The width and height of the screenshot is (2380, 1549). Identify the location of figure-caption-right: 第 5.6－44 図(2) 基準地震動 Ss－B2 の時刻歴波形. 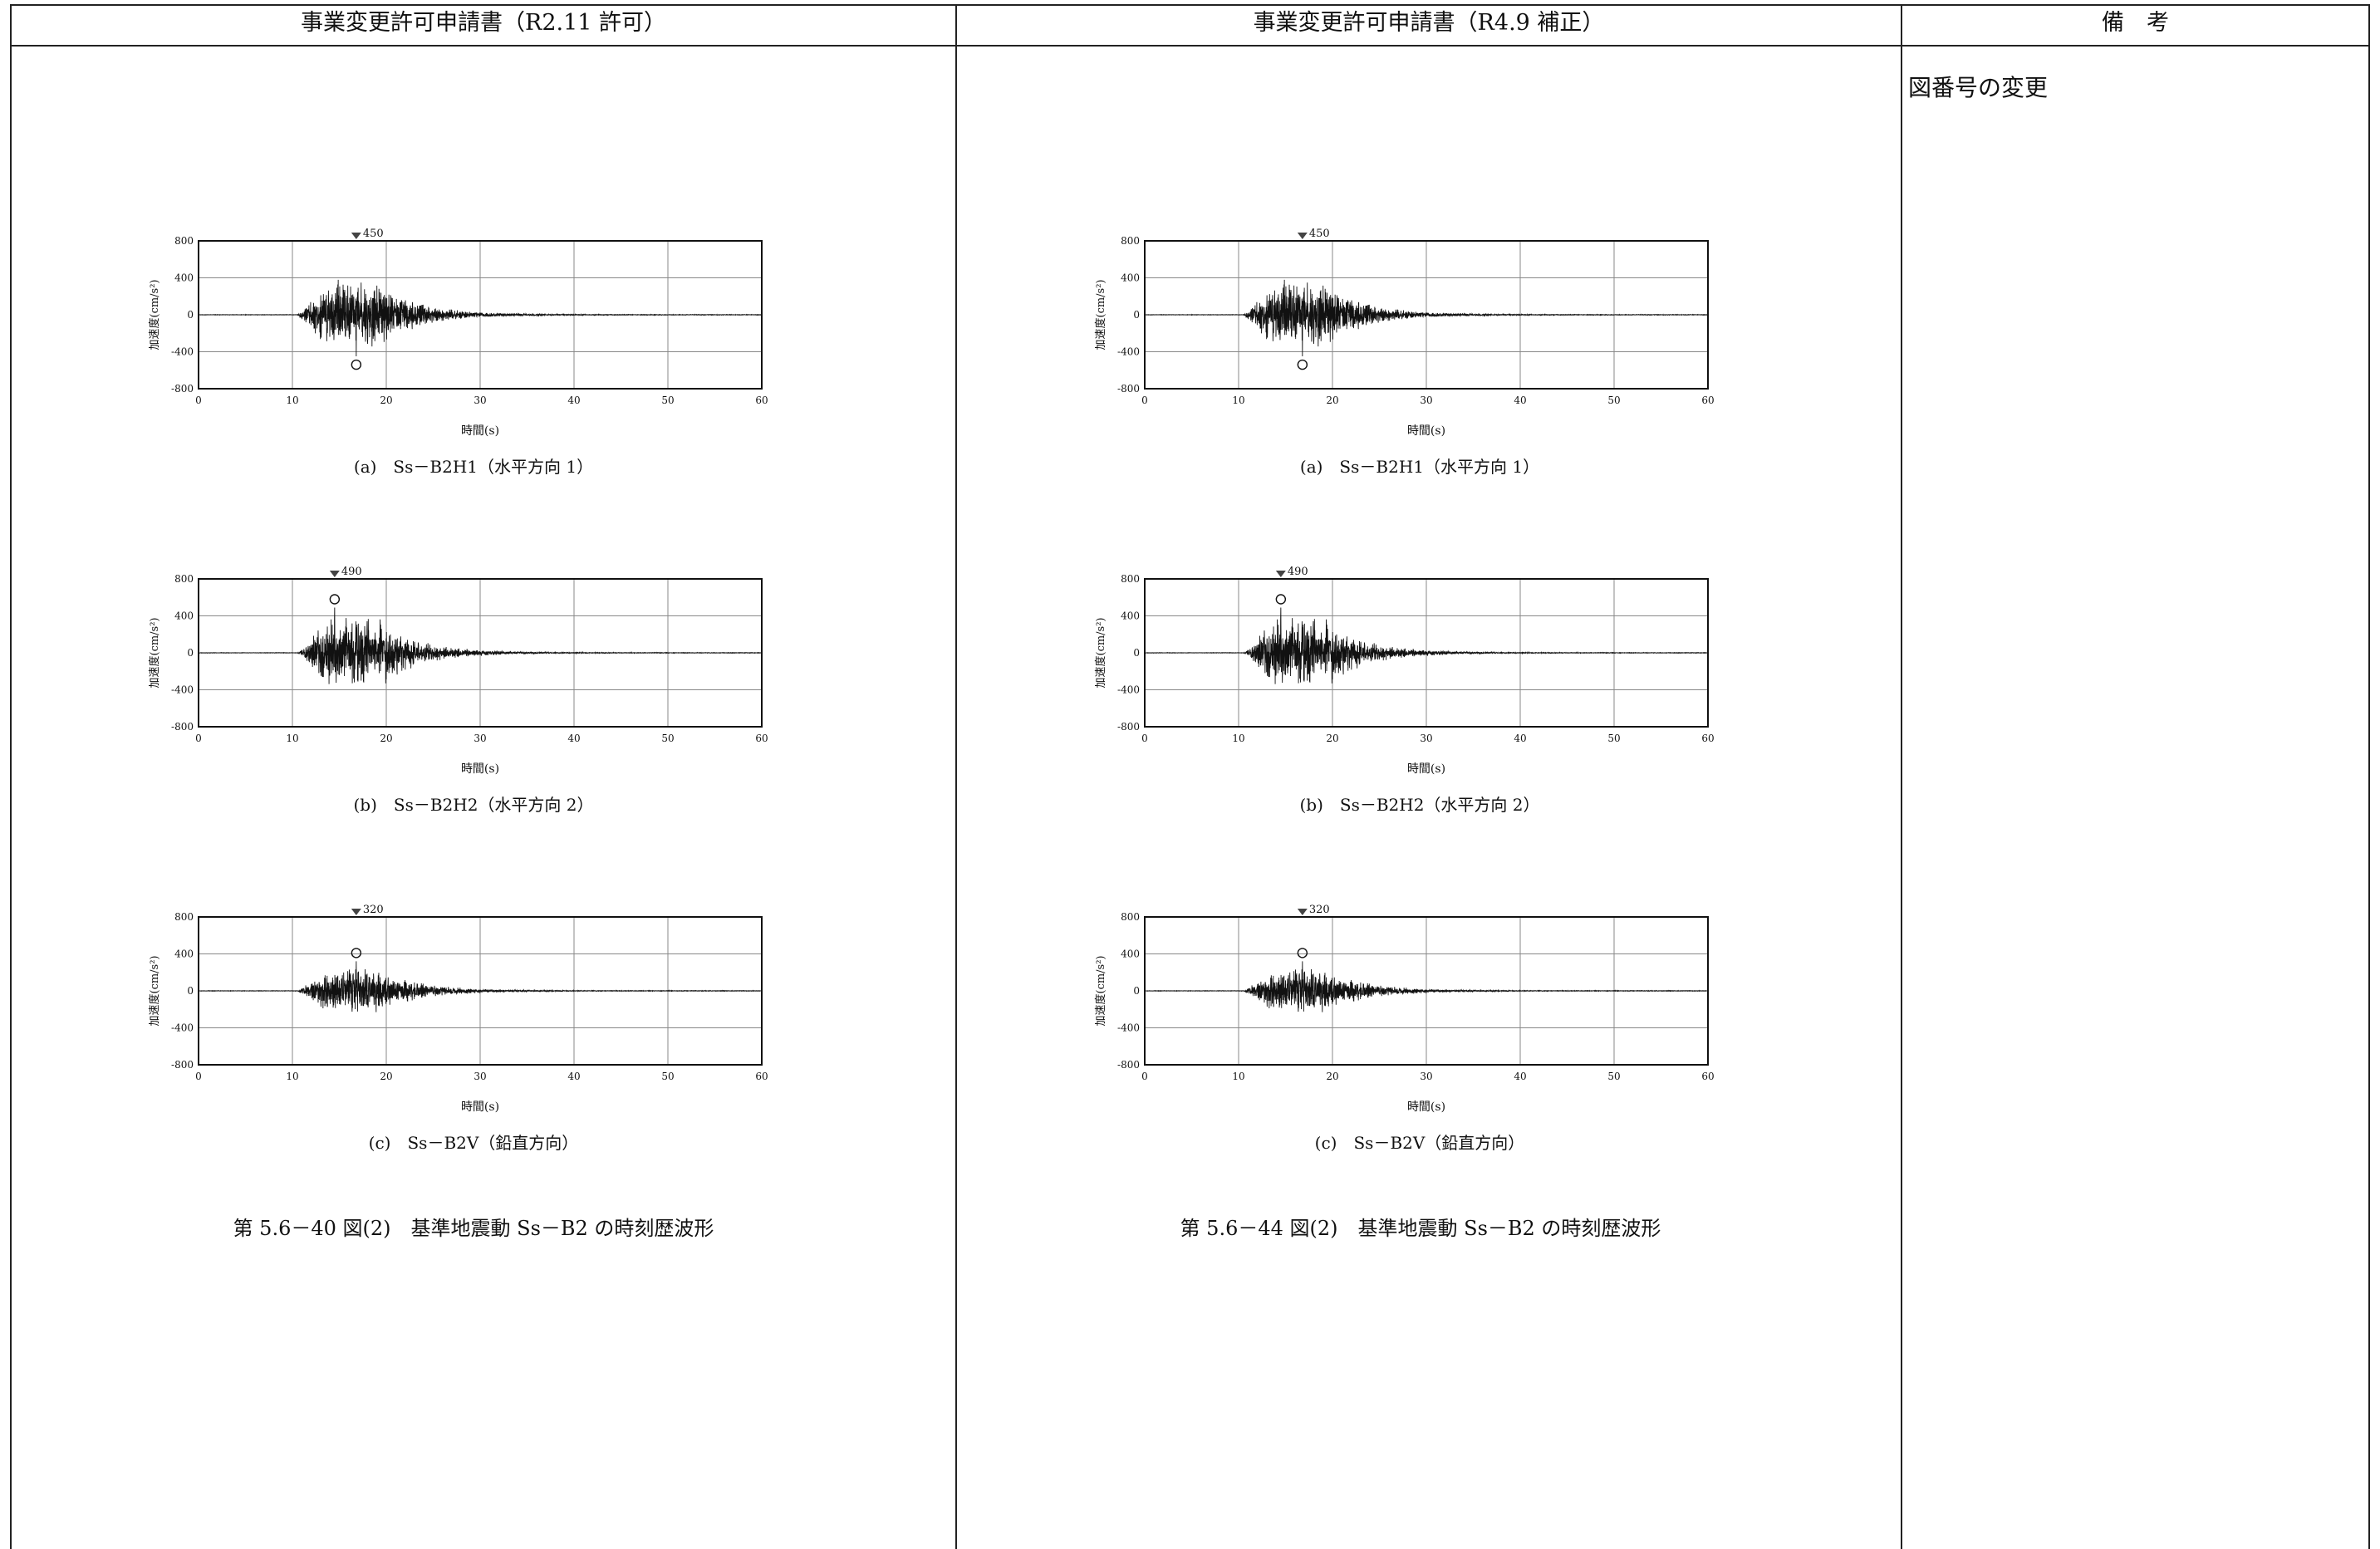
(1420, 1228).